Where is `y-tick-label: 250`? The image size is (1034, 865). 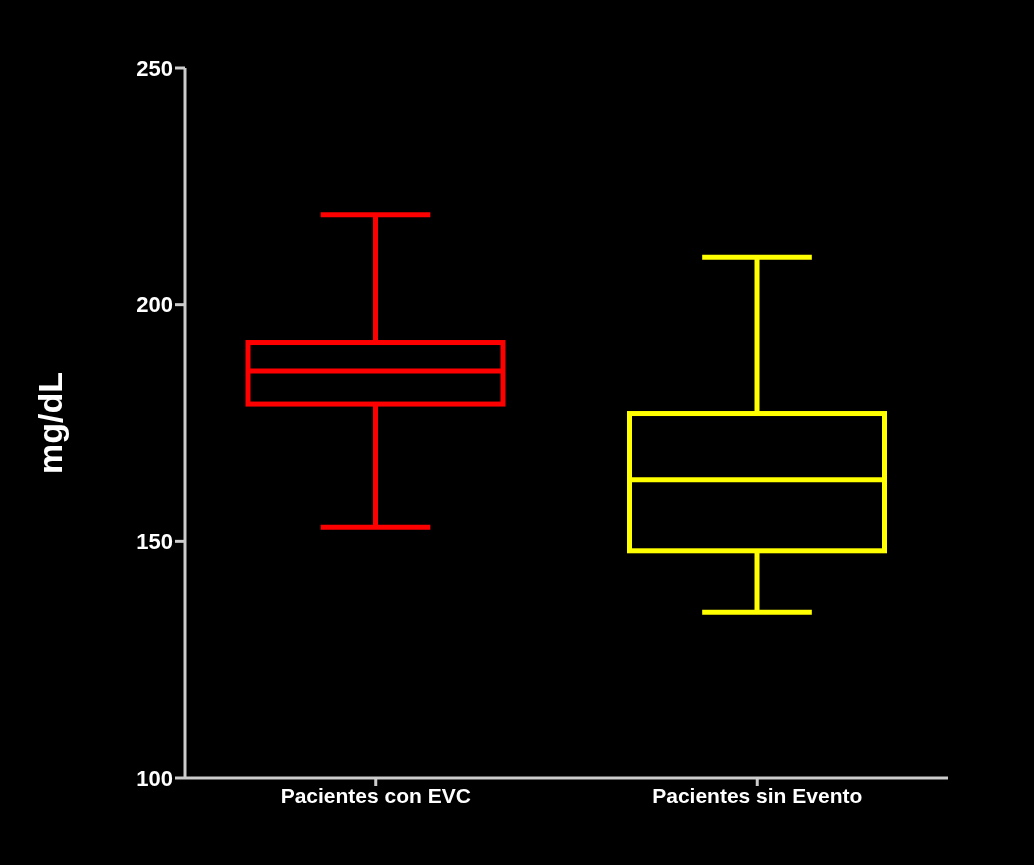
y-tick-label: 250 is located at coordinates (154, 68).